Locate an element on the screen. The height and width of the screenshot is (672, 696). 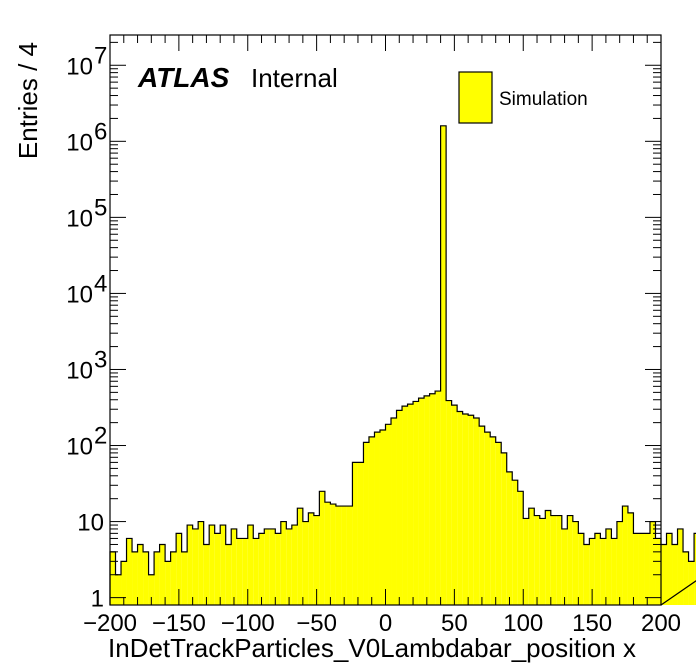
x-tick-label: 0 is located at coordinates (385, 623).